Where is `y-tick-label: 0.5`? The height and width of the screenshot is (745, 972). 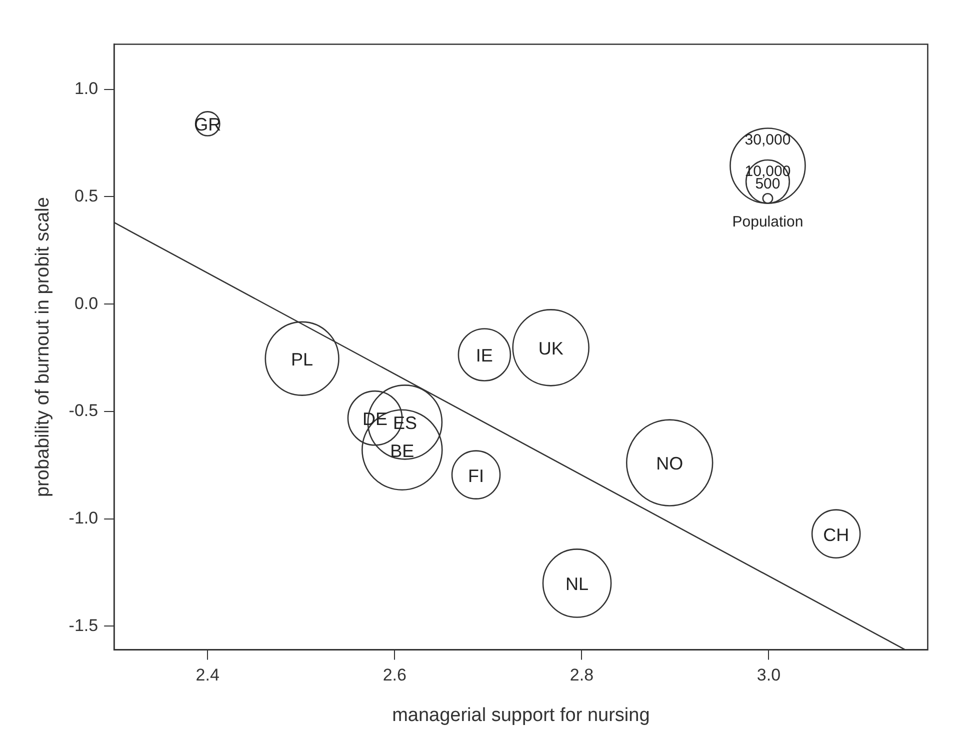
y-tick-label: 0.5 is located at coordinates (86, 196).